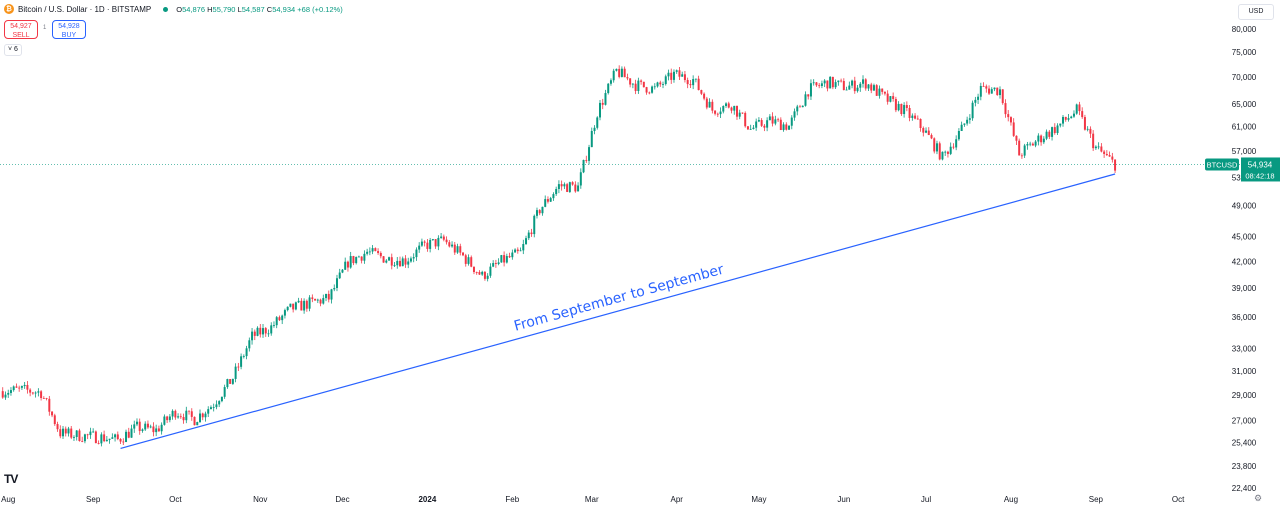  Describe the element at coordinates (427, 499) in the screenshot. I see `time-tick-label: 2024` at that location.